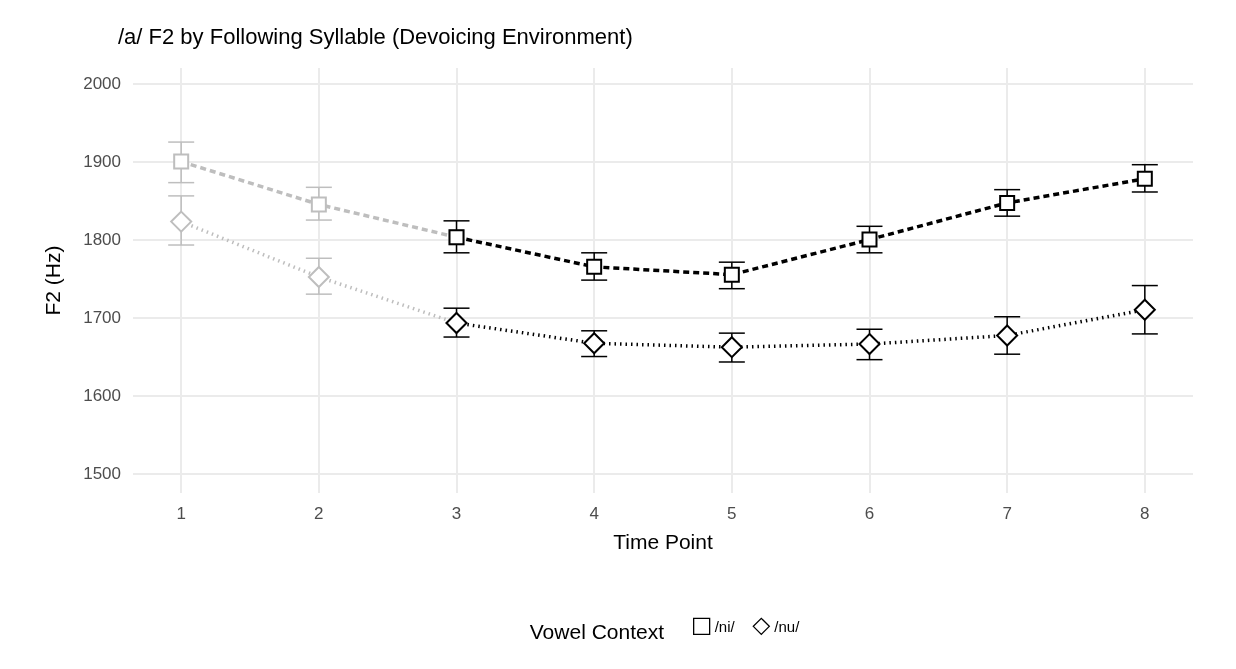 Image resolution: width=1236 pixels, height=669 pixels. Describe the element at coordinates (725, 626) in the screenshot. I see `legend-label: /ni/` at that location.